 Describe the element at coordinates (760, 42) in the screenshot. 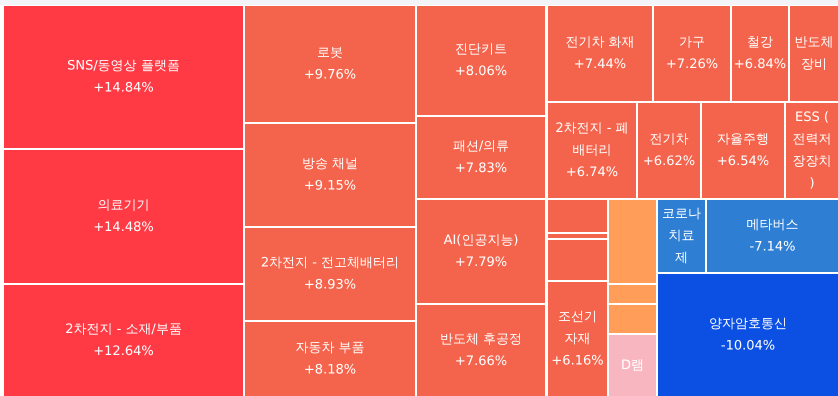

I see `category-label: 철강` at that location.